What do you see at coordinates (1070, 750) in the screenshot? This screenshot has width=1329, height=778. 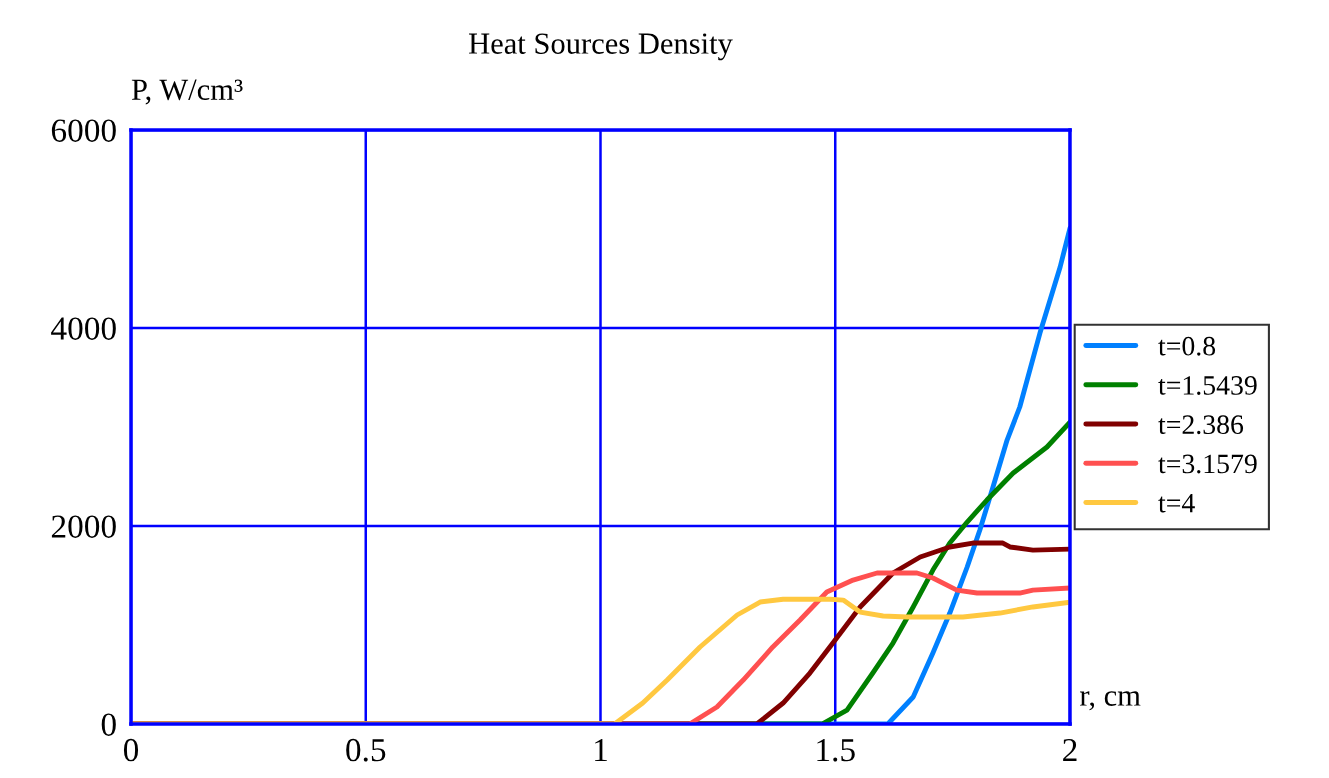 I see `x-tick-label: 2` at bounding box center [1070, 750].